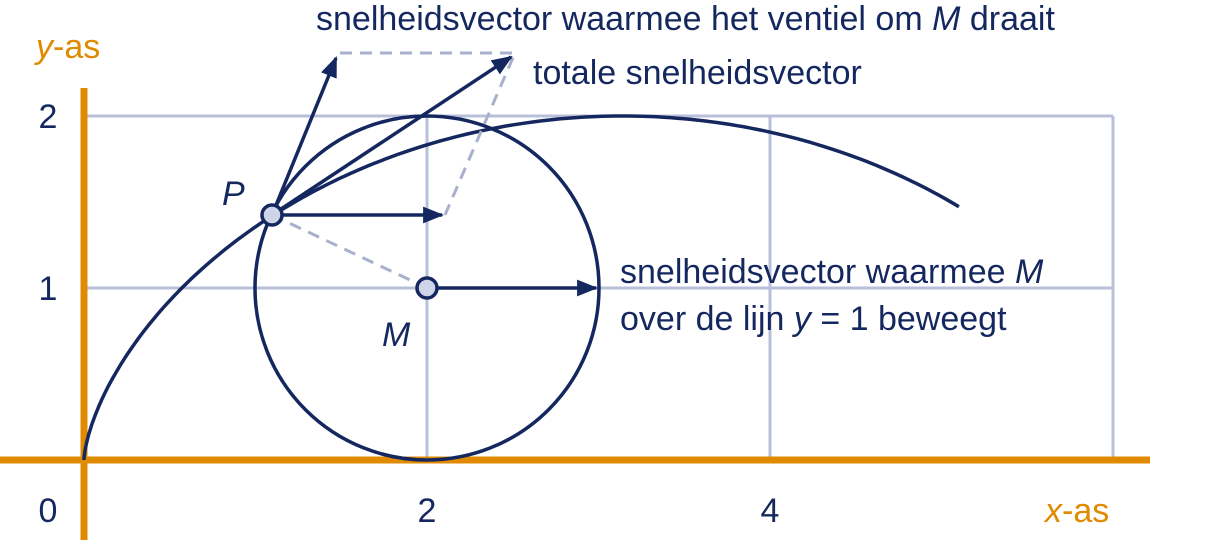 The image size is (1222, 542). Describe the element at coordinates (697, 73) in the screenshot. I see `total-vector-label: totale snelheidsvector` at that location.